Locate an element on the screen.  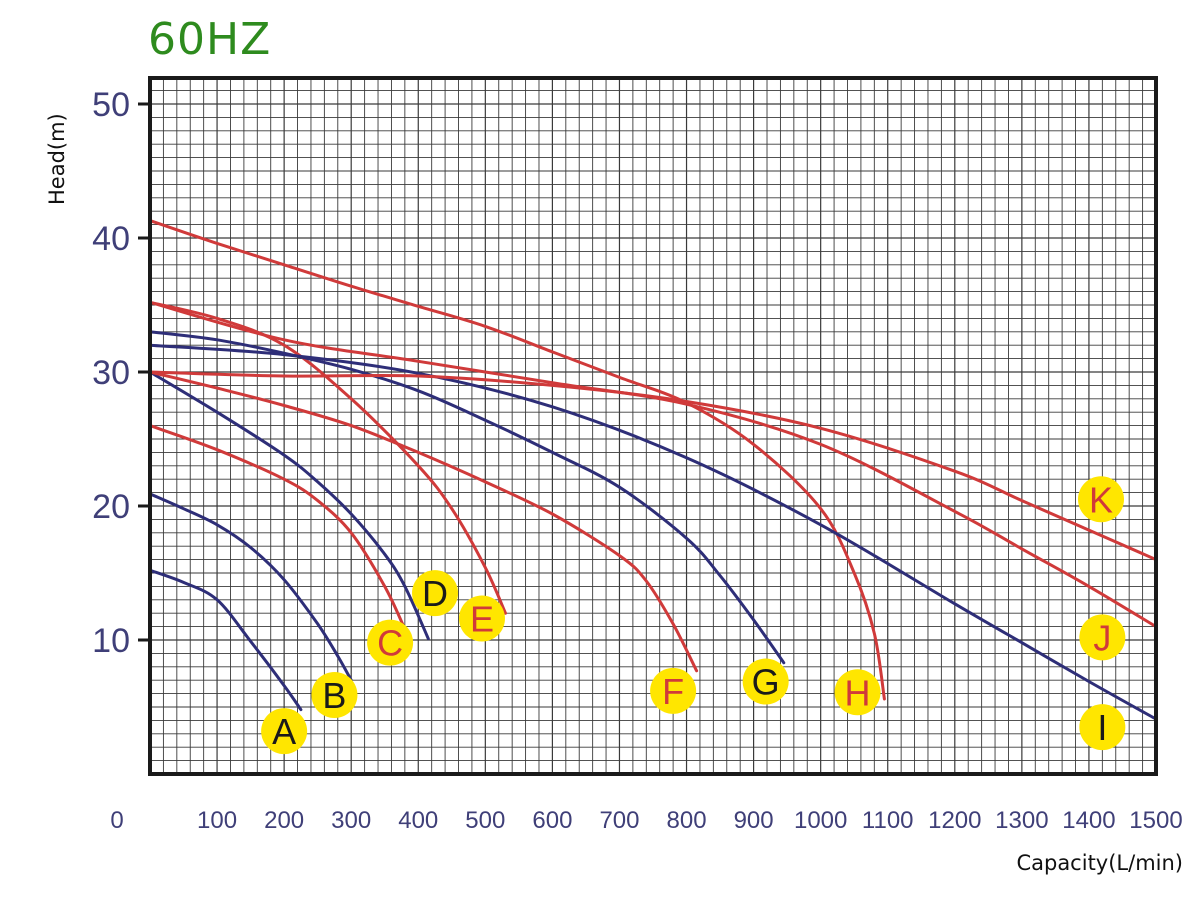
label-marker-text: D is located at coordinates (435, 593).